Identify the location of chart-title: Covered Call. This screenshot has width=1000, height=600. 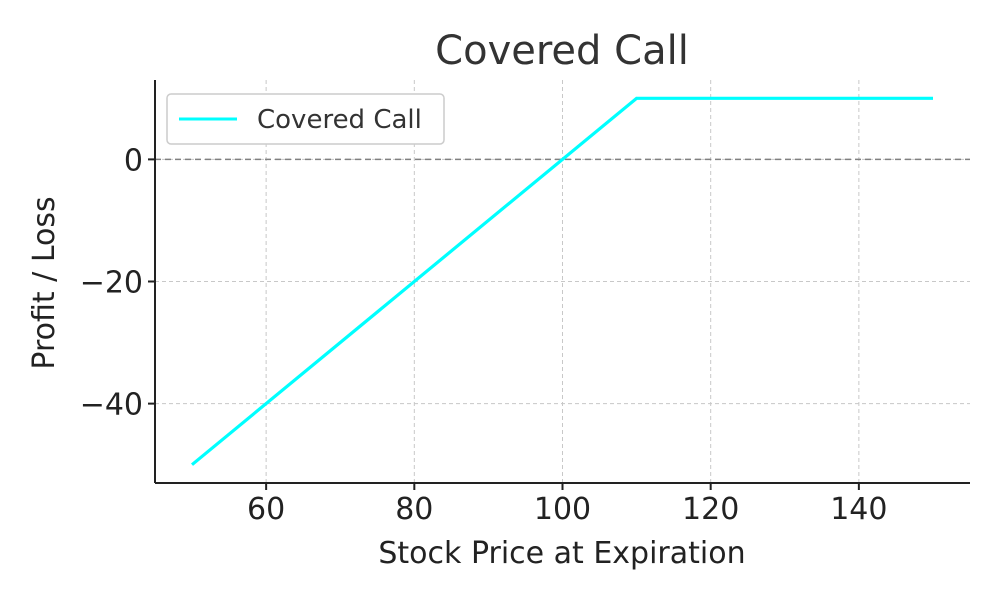
(562, 51).